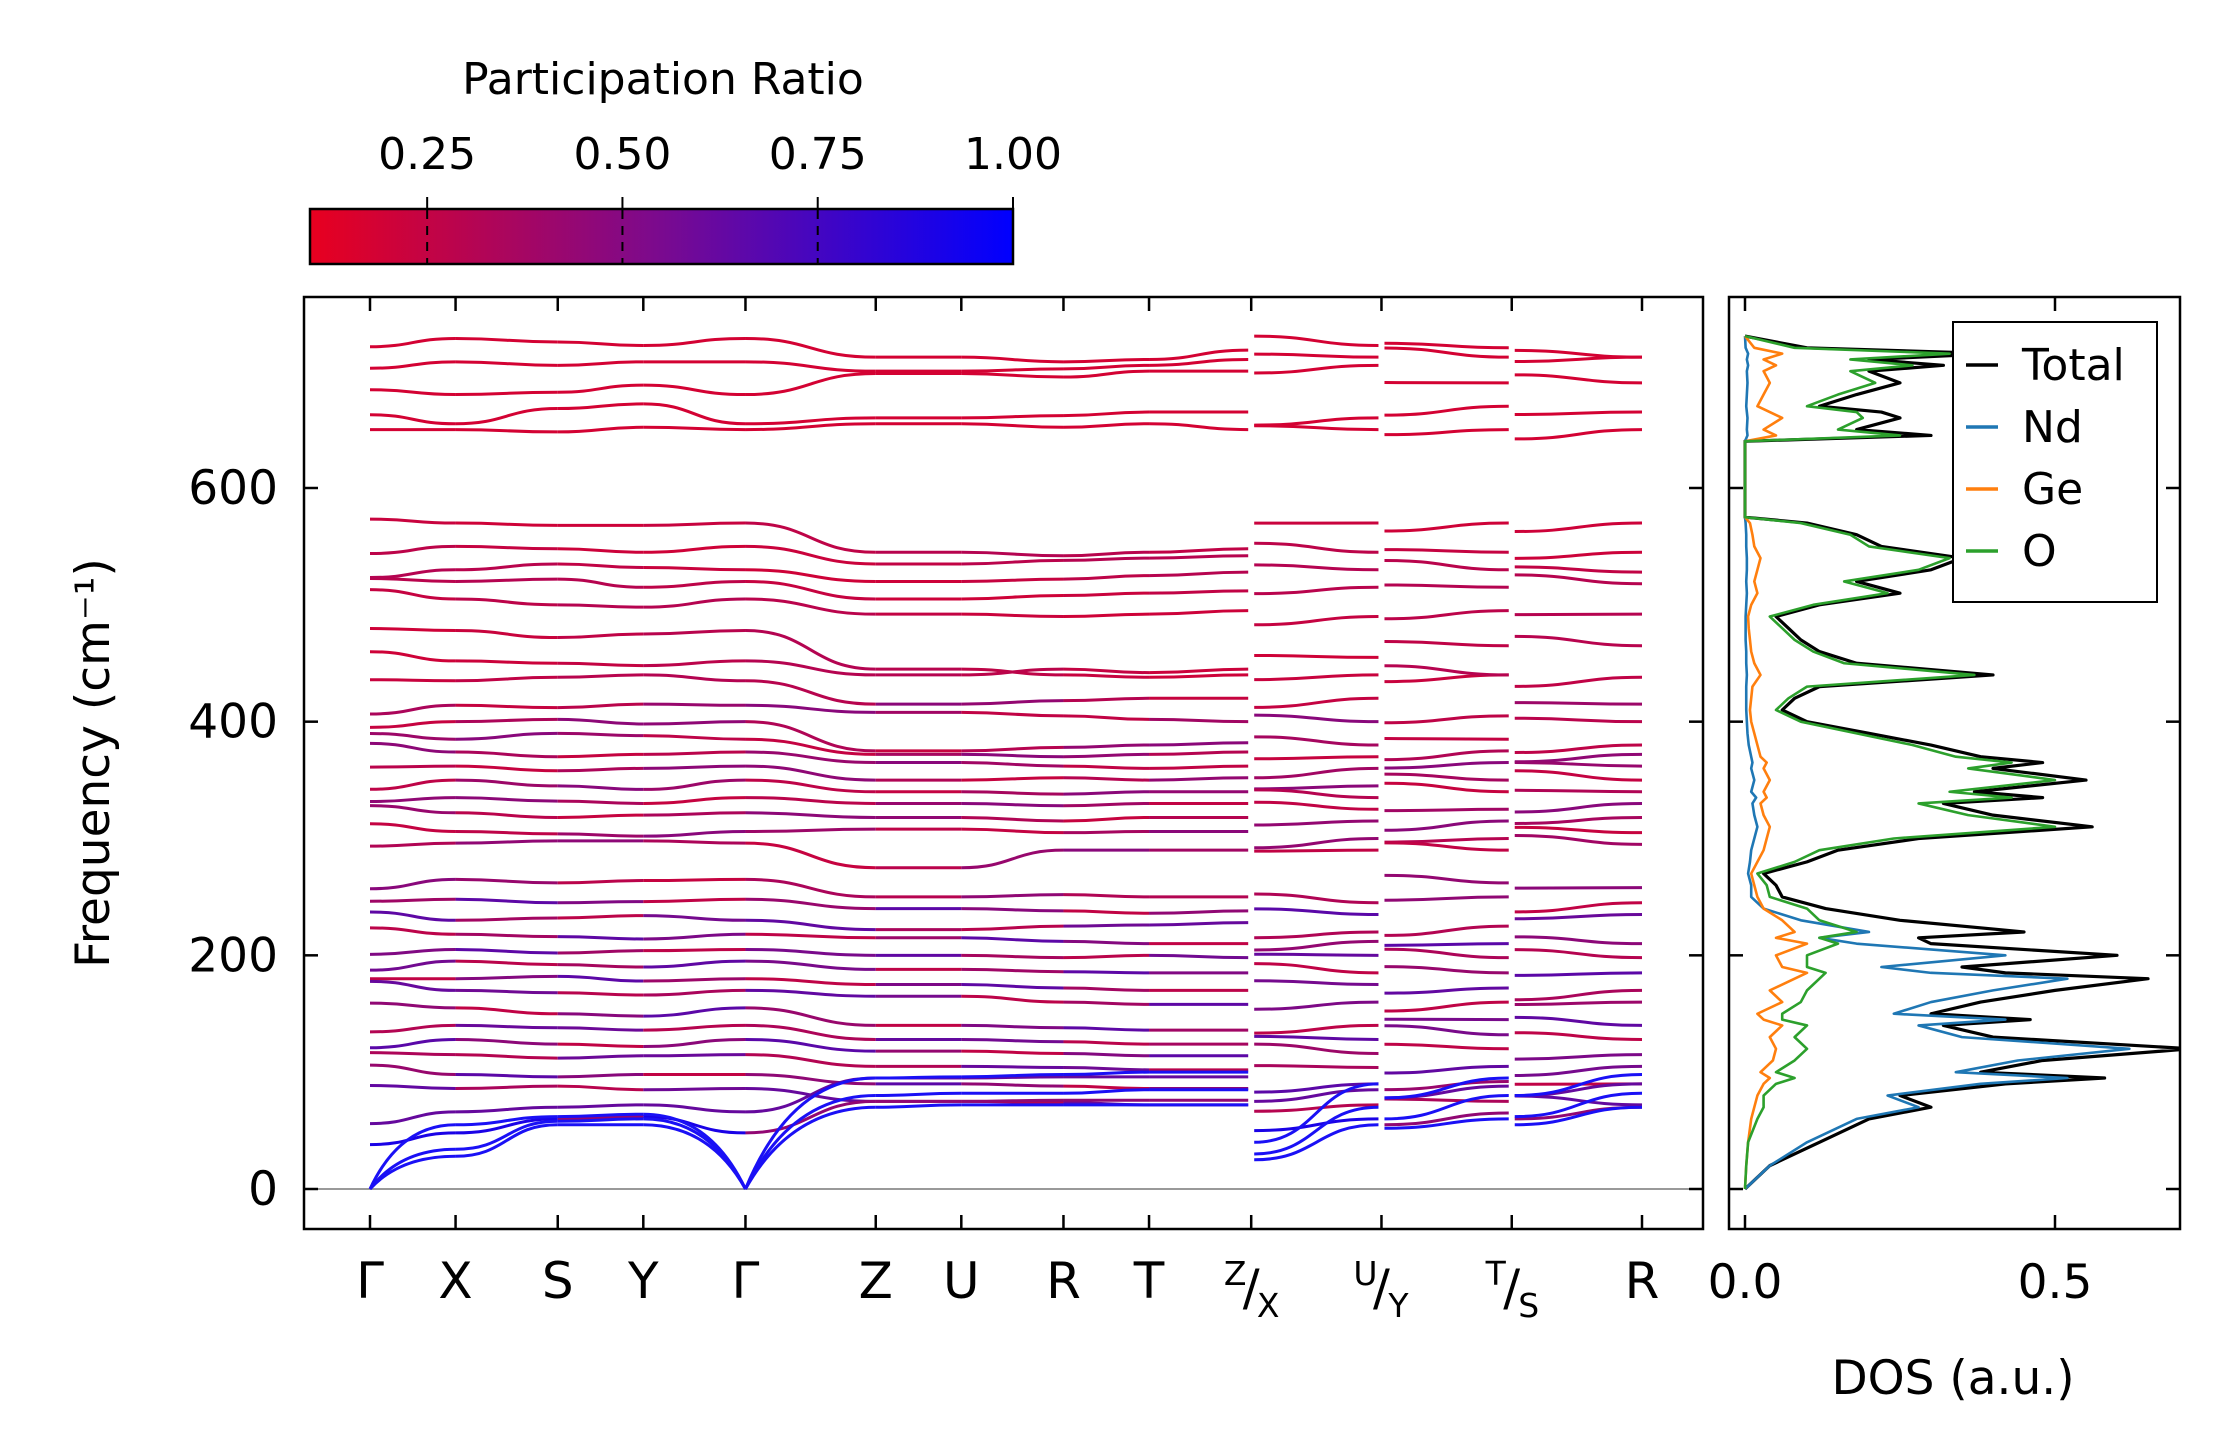 The image size is (2222, 1455). Describe the element at coordinates (643, 1281) in the screenshot. I see `kpoint-label: Y` at that location.